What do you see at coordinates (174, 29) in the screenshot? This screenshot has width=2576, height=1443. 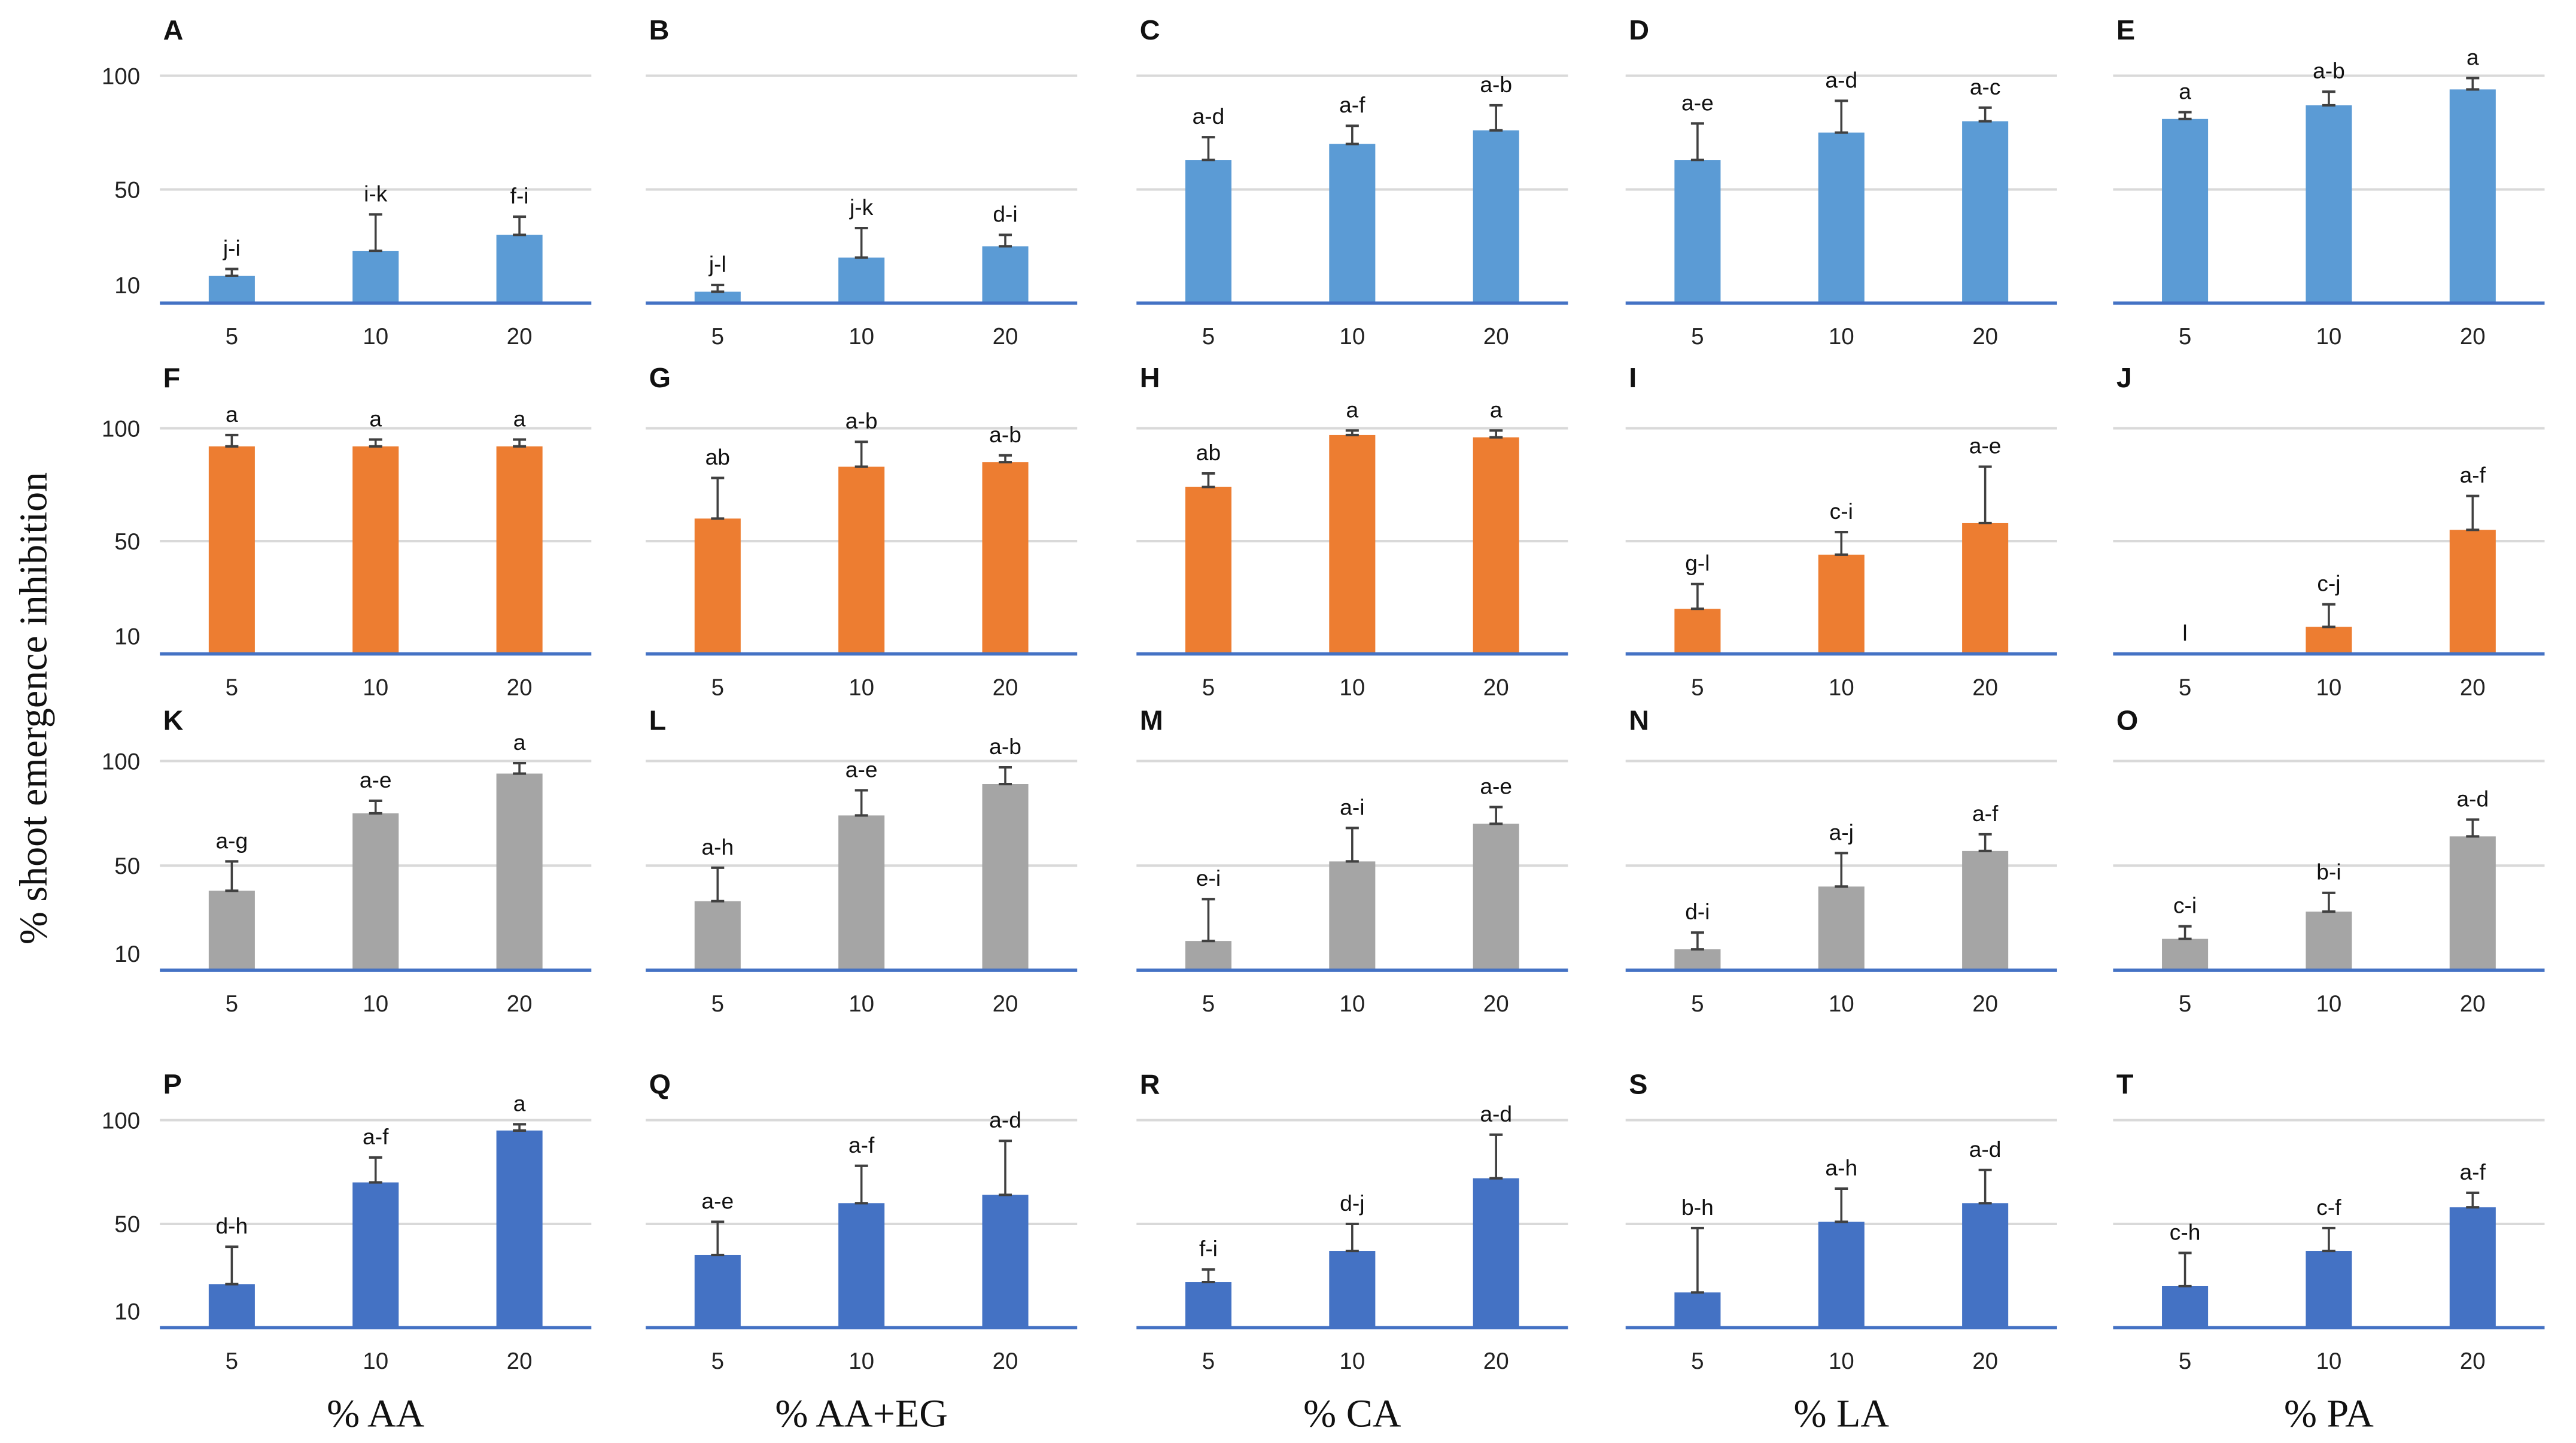 I see `panel-label: A` at bounding box center [174, 29].